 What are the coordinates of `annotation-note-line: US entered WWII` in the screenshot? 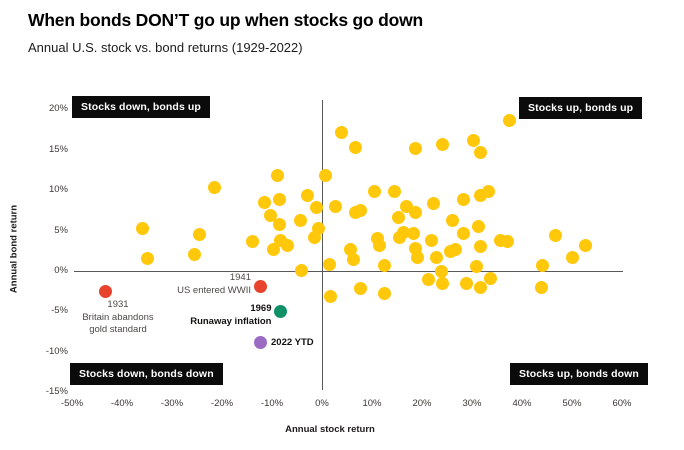 It's located at (214, 290).